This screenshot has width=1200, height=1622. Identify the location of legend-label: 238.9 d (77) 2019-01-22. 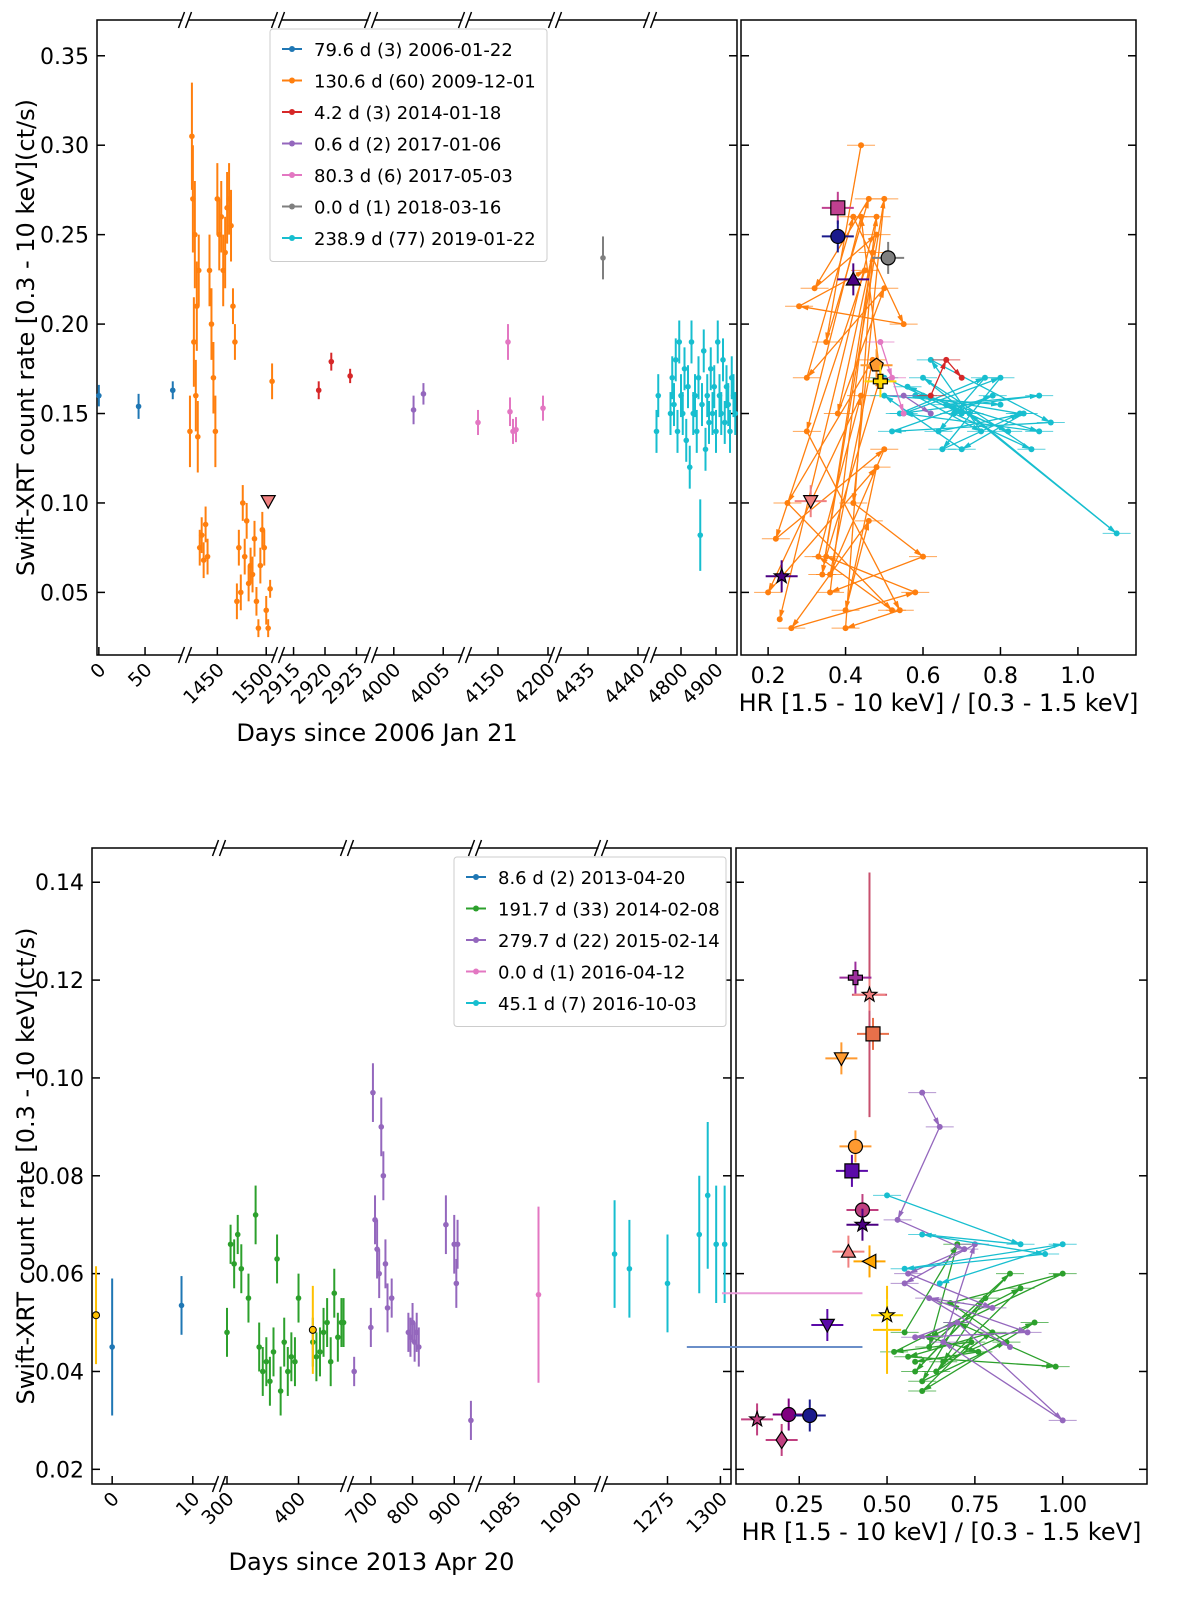
(425, 239).